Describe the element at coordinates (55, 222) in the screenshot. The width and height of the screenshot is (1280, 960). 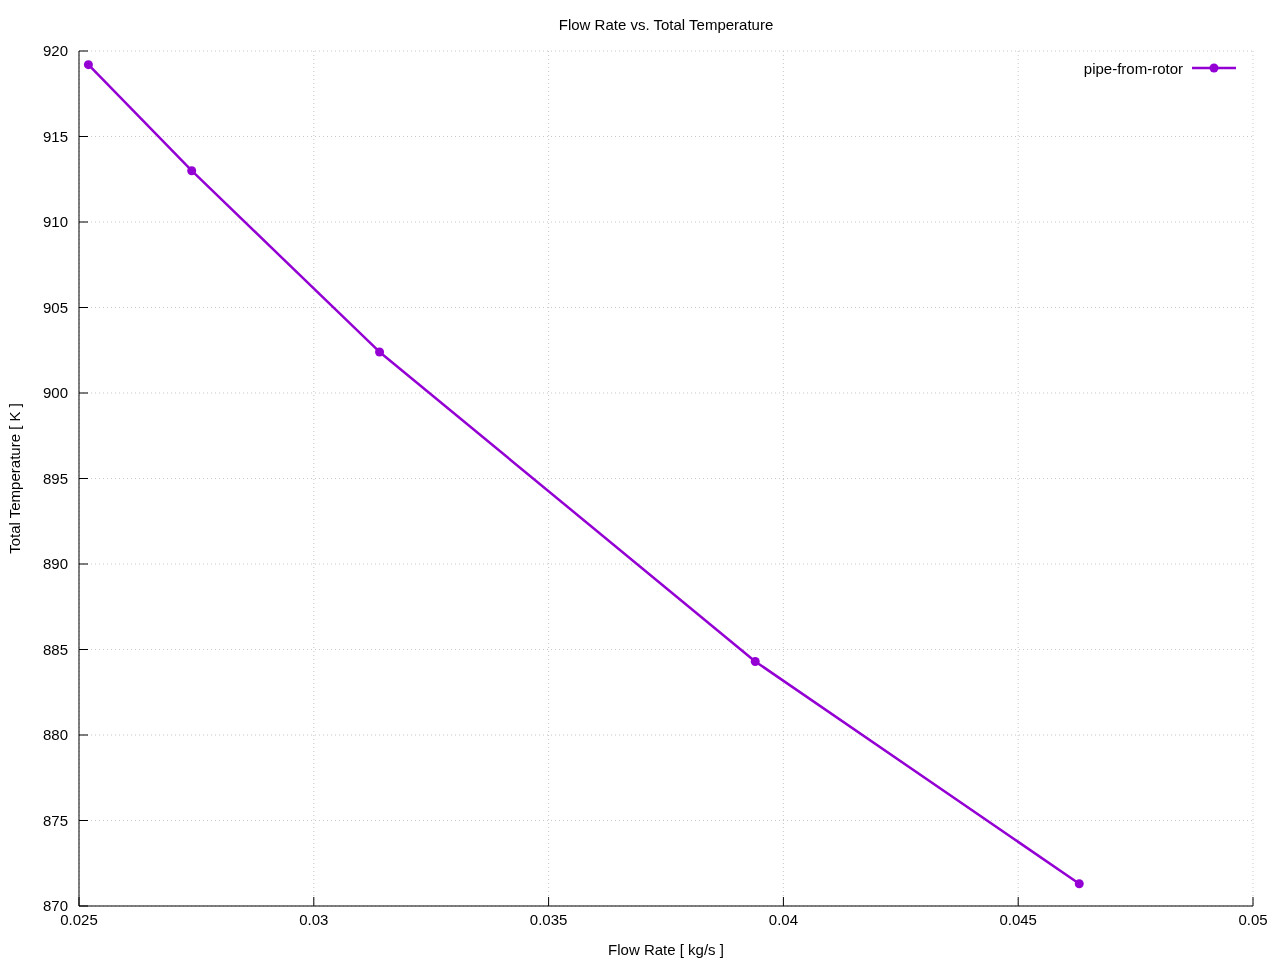
I see `y-tick-label: 910` at that location.